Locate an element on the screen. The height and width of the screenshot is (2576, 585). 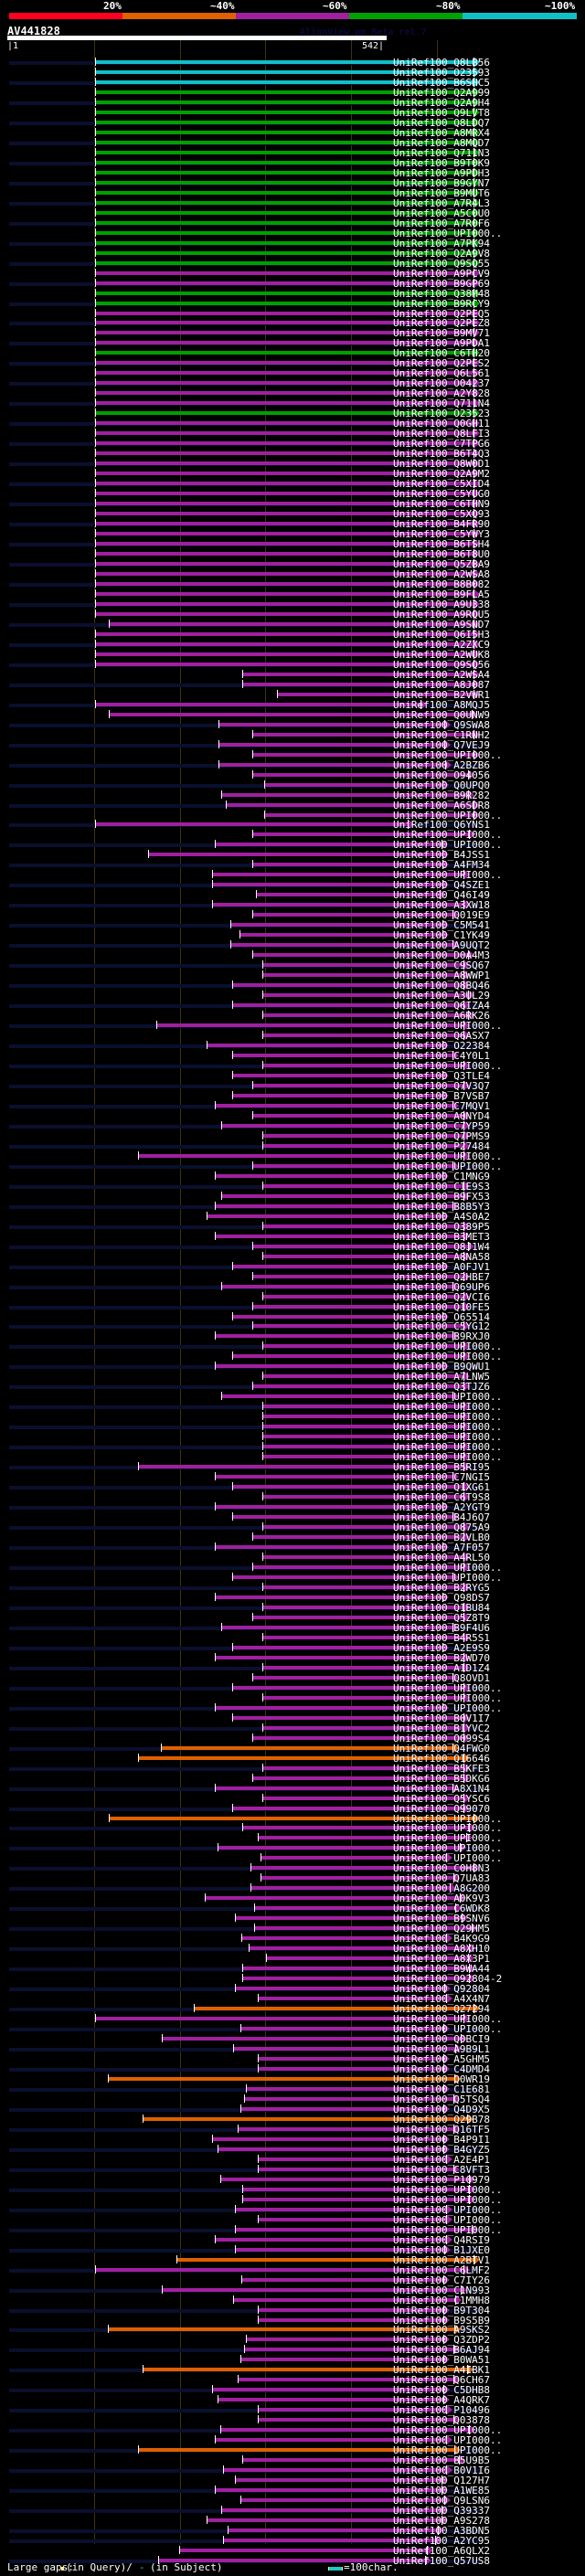
hit-label: UniRef100_B3MET3 is located at coordinates (442, 1237).